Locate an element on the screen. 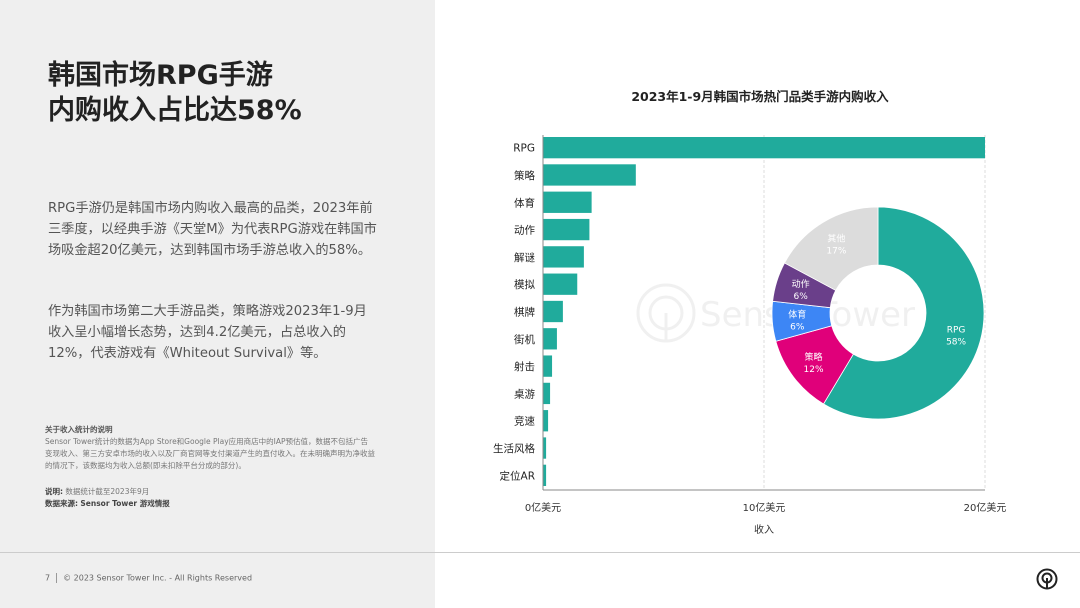 The width and height of the screenshot is (1080, 608). slice-label: 其他 is located at coordinates (836, 239).